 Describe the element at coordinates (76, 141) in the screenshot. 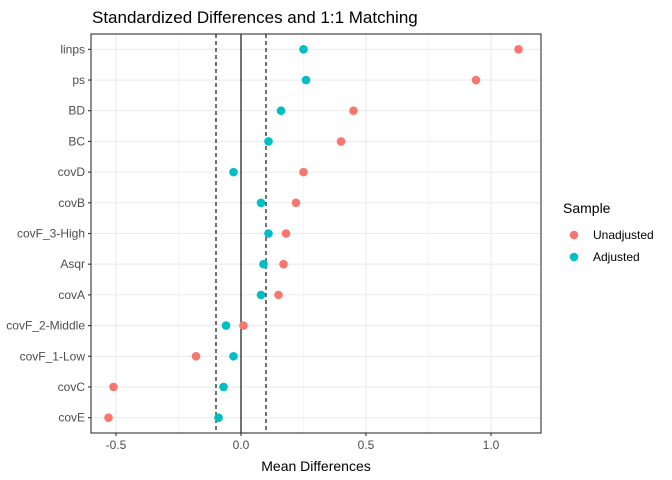

I see `y-tick-label: BC` at that location.